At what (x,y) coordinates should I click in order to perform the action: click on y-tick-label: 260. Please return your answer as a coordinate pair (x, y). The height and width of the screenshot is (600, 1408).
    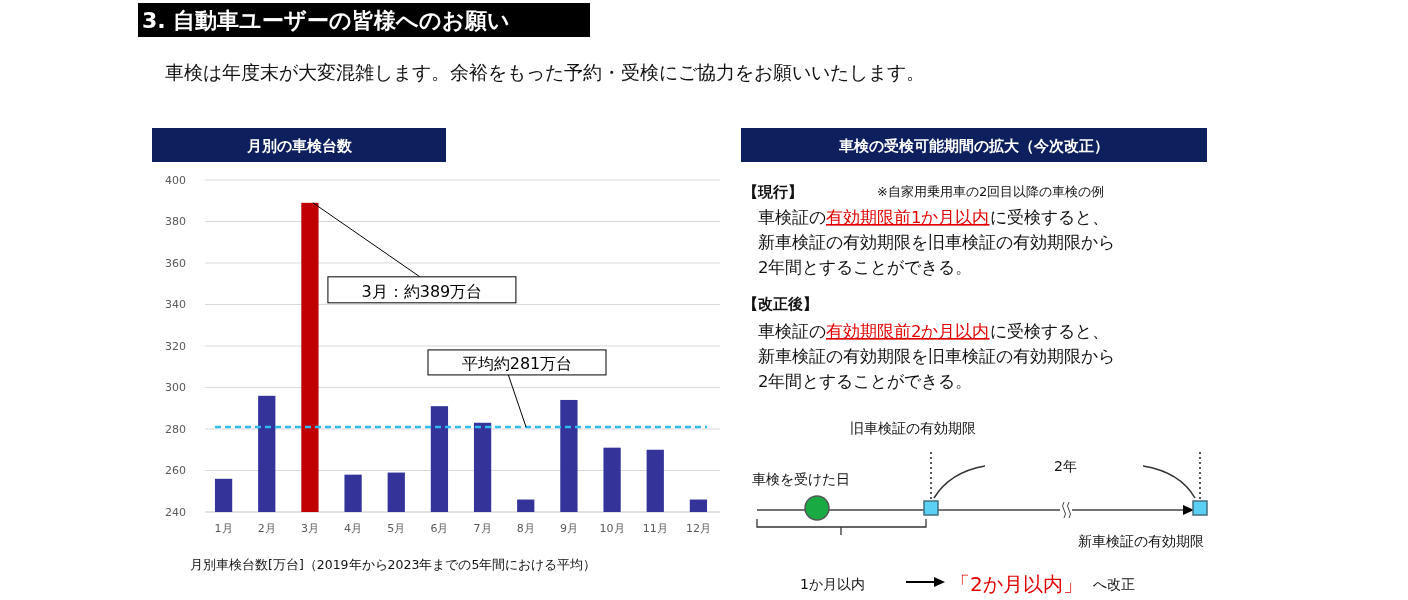
    Looking at the image, I should click on (175, 471).